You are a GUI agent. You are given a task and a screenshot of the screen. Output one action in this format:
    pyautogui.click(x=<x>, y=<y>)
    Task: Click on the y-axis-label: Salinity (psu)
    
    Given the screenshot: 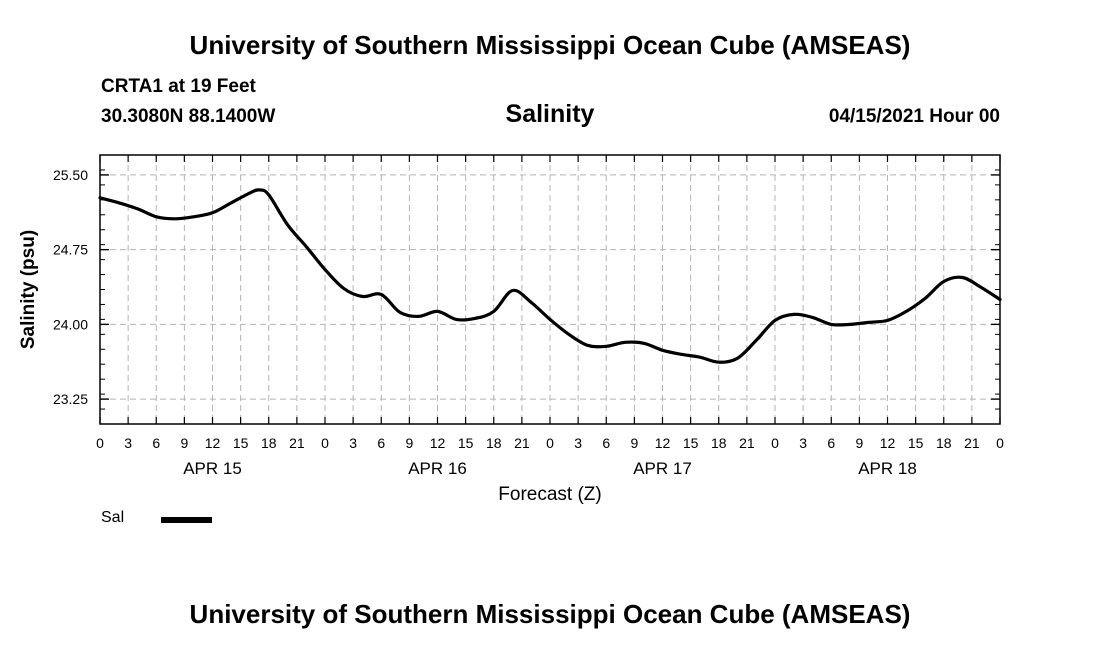 What is the action you would take?
    pyautogui.click(x=28, y=289)
    